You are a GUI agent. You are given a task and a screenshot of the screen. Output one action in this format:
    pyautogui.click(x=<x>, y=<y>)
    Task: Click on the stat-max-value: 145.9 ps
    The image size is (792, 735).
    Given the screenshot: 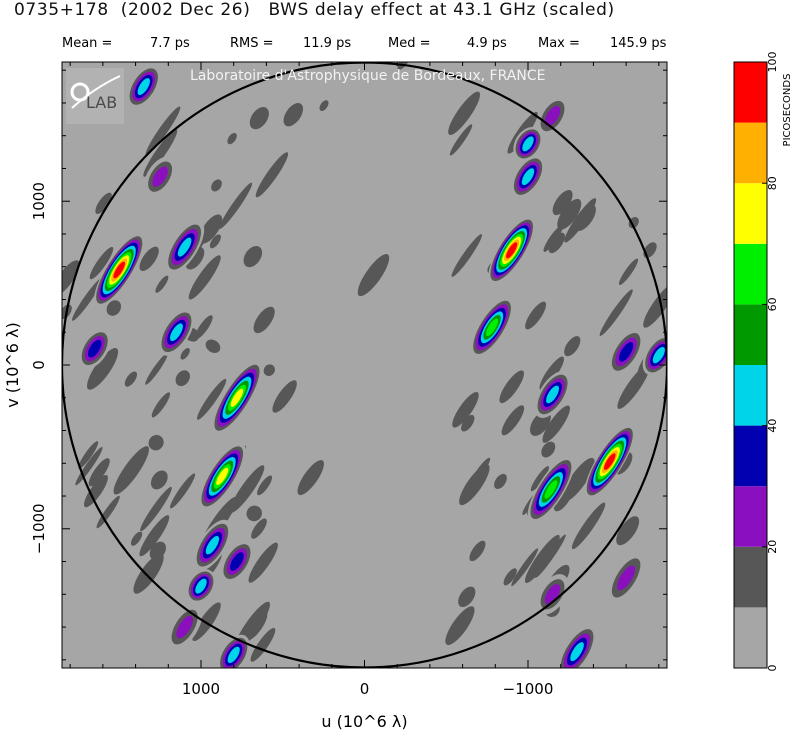 What is the action you would take?
    pyautogui.click(x=638, y=43)
    